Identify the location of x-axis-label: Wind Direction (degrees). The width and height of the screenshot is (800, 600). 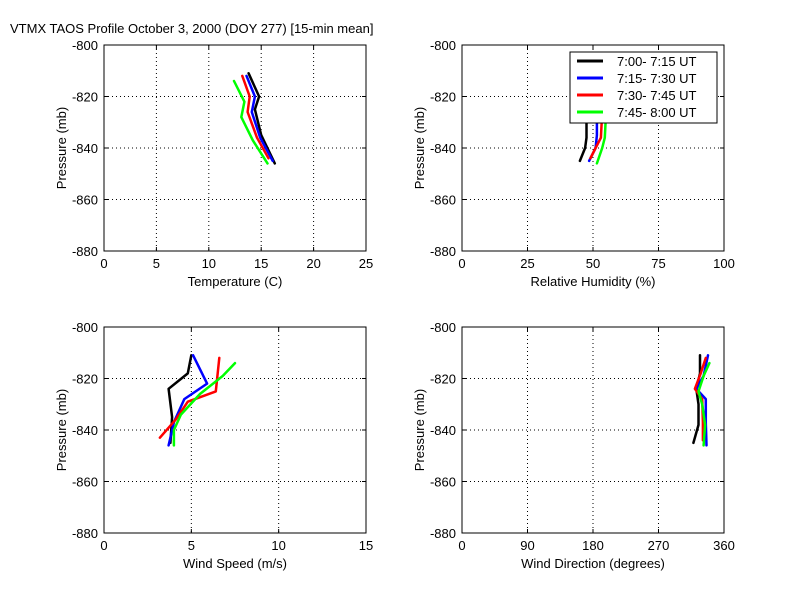
(593, 563).